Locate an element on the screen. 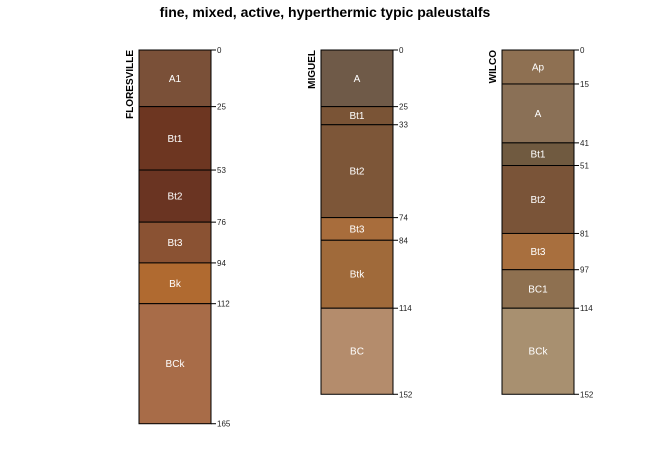 Image resolution: width=650 pixels, height=450 pixels. horizon-a is located at coordinates (538, 113).